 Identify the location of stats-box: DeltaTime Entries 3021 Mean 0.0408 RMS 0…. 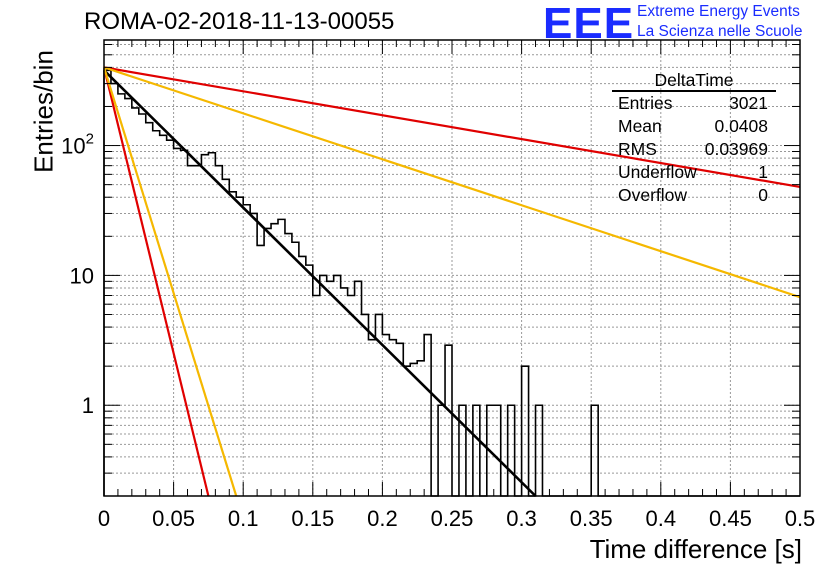
(695, 138).